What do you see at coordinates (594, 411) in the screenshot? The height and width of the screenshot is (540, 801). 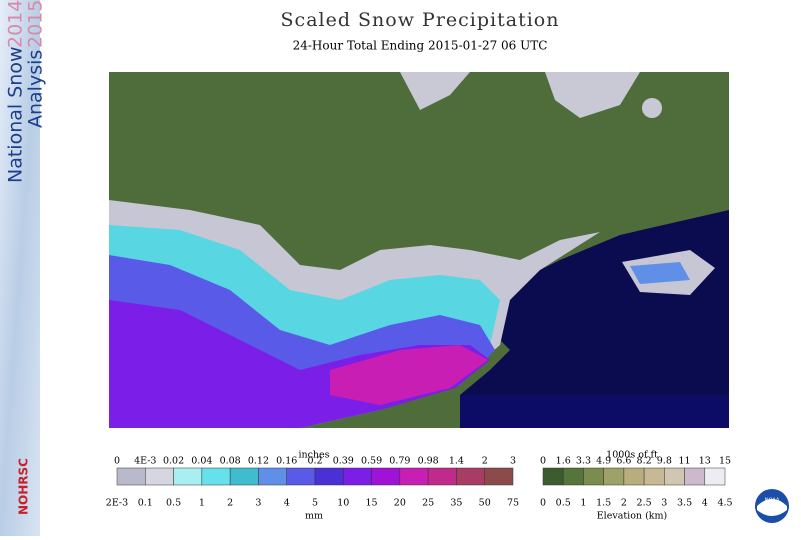 I see `ocean` at bounding box center [594, 411].